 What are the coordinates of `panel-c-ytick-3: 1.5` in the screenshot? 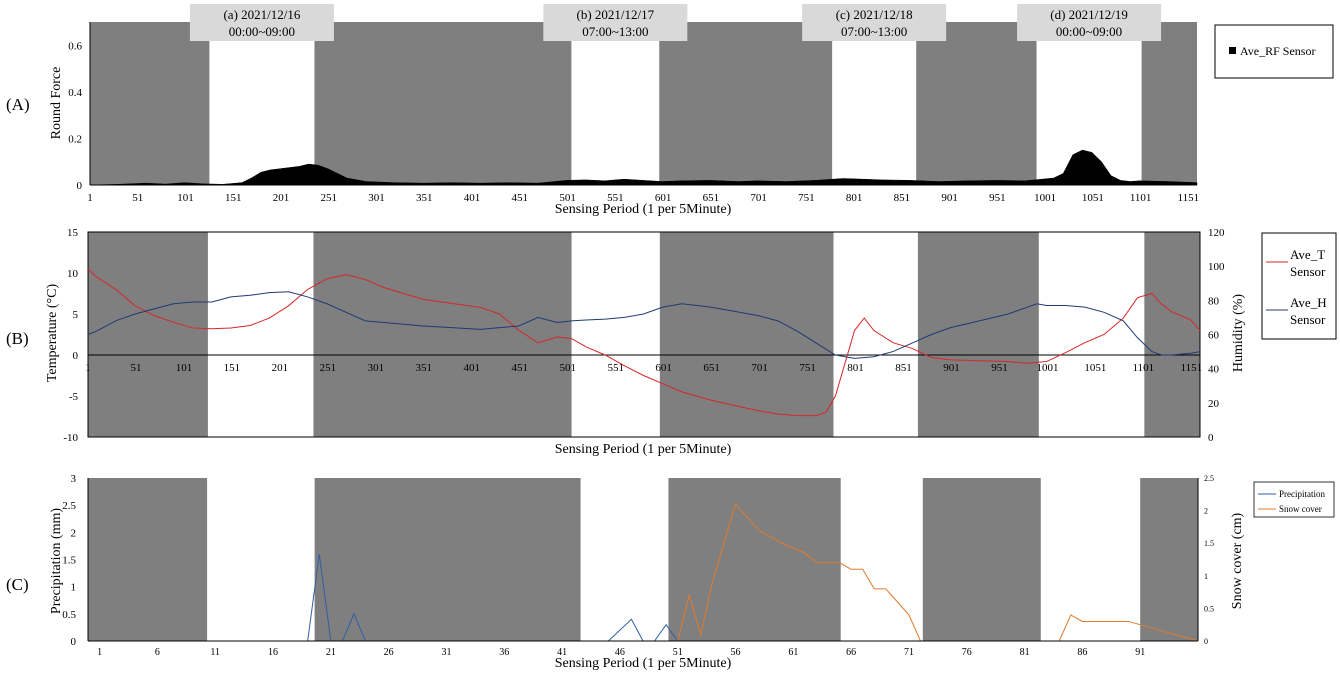 It's located at (69, 561).